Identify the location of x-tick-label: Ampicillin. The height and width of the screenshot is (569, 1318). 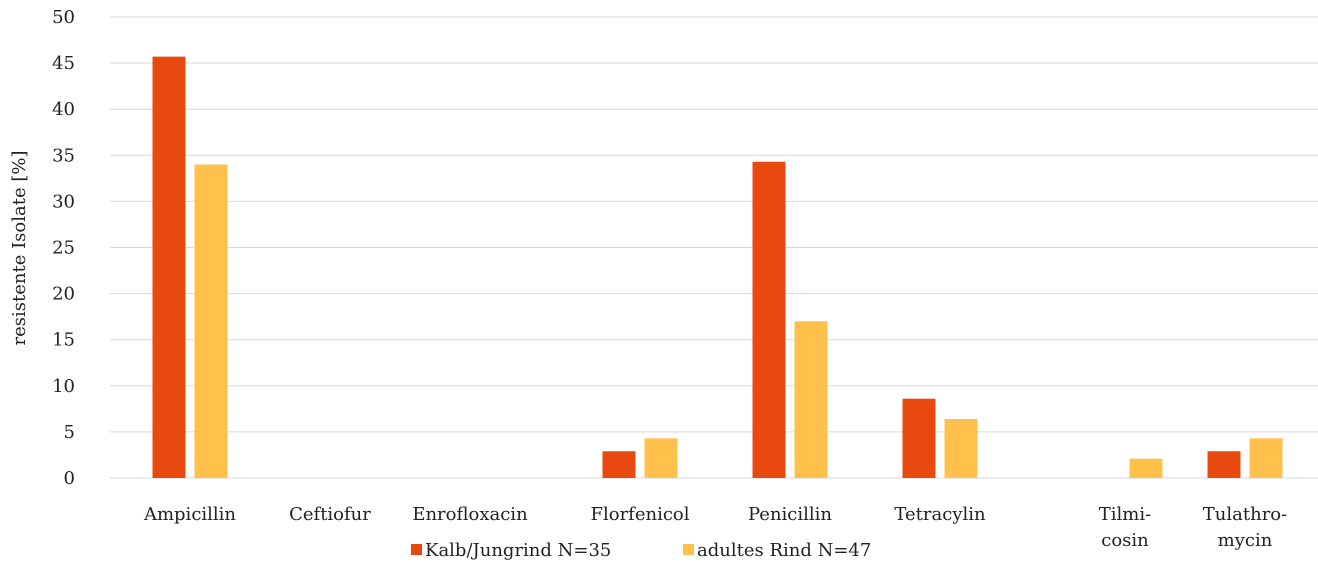
(189, 514).